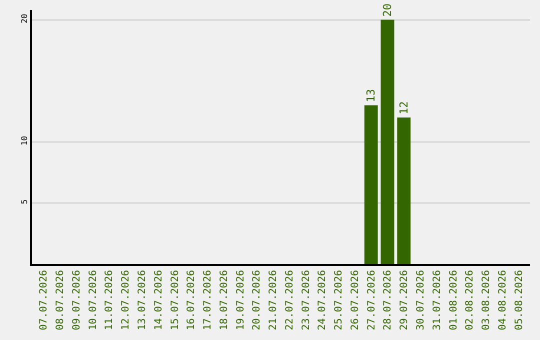 The width and height of the screenshot is (540, 340). I want to click on x-tick-label: 15.07.2026, so click(175, 300).